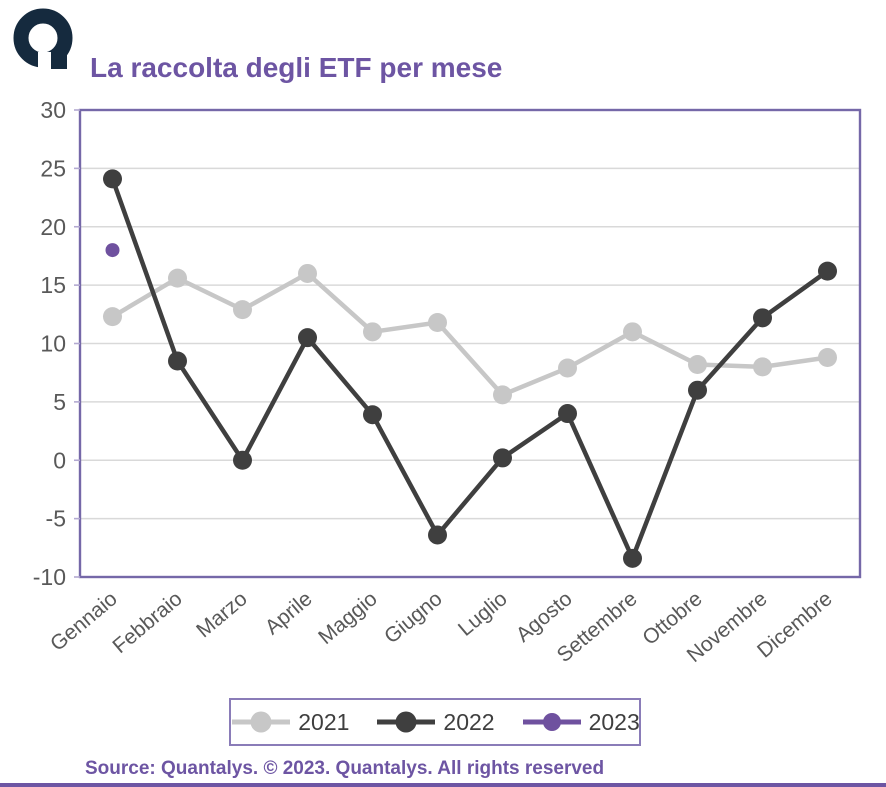 This screenshot has height=787, width=886. Describe the element at coordinates (53, 285) in the screenshot. I see `svg-text: 15` at that location.